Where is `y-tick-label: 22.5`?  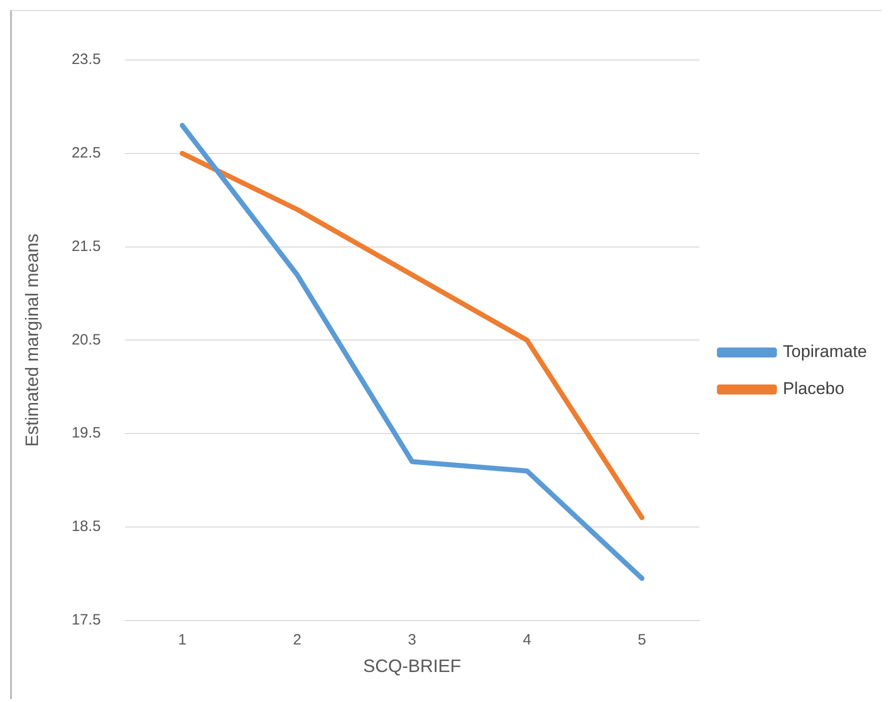 y-tick-label: 22.5 is located at coordinates (86, 153).